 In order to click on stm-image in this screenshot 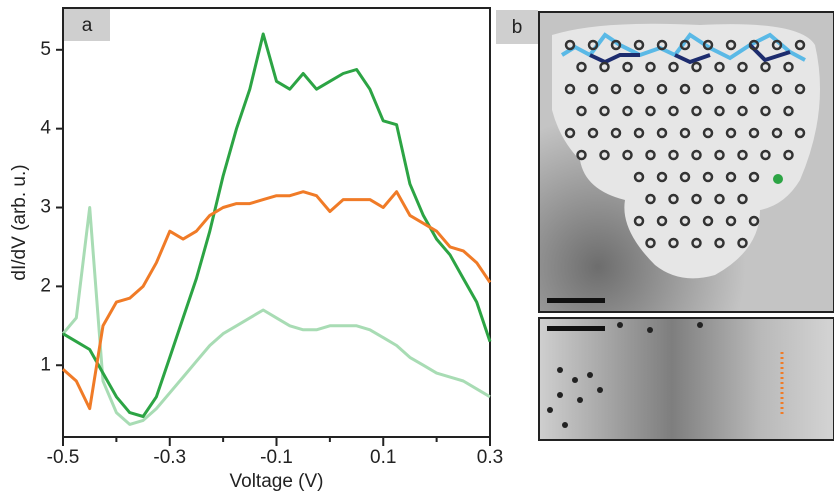, I will do `click(686, 379)`.